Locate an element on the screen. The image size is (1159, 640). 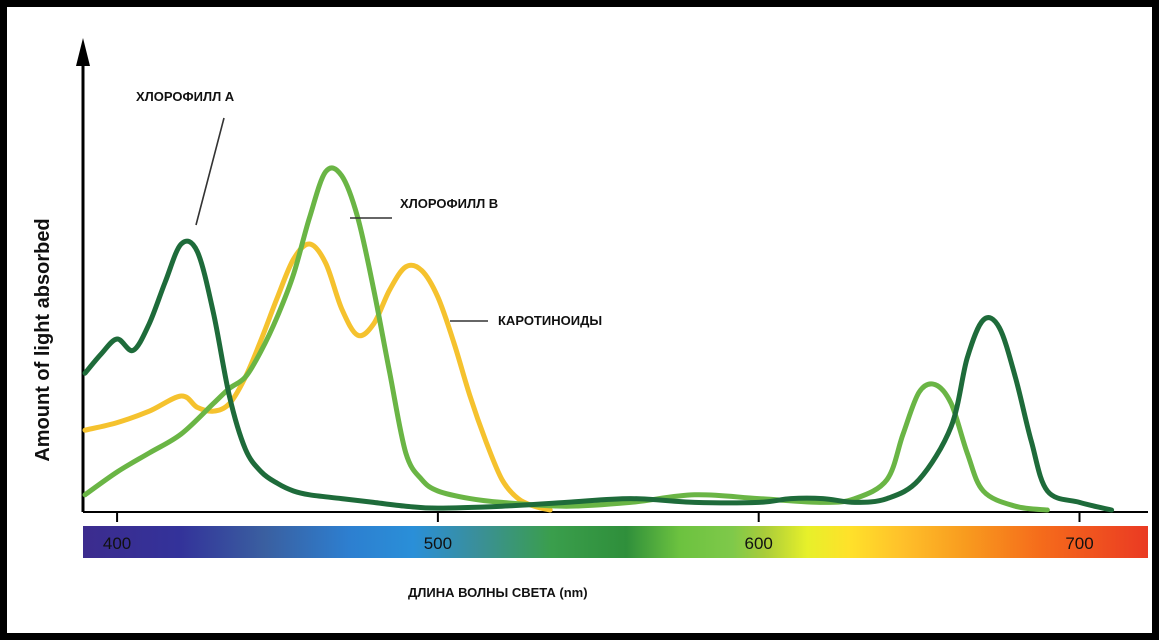
x-tick-label: 700 is located at coordinates (1079, 543).